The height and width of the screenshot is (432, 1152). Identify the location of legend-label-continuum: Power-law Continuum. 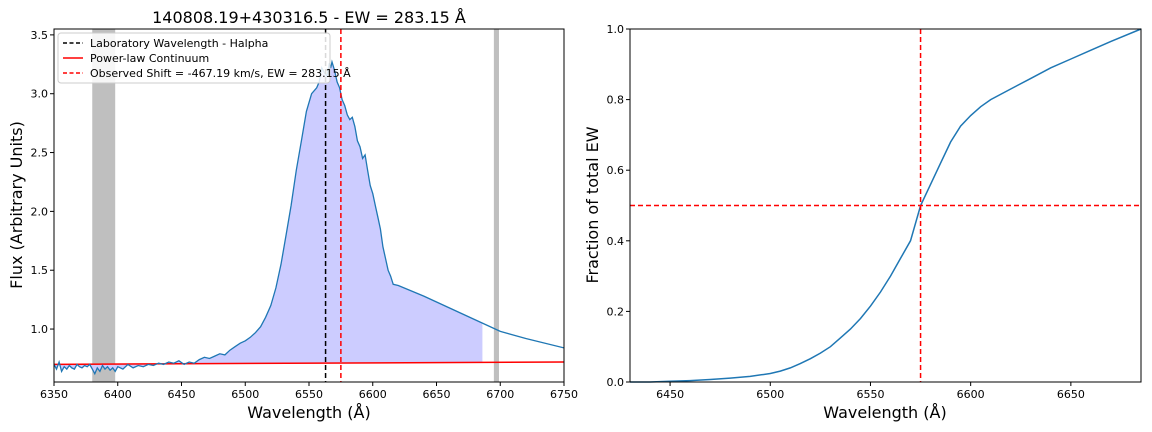
(149, 58).